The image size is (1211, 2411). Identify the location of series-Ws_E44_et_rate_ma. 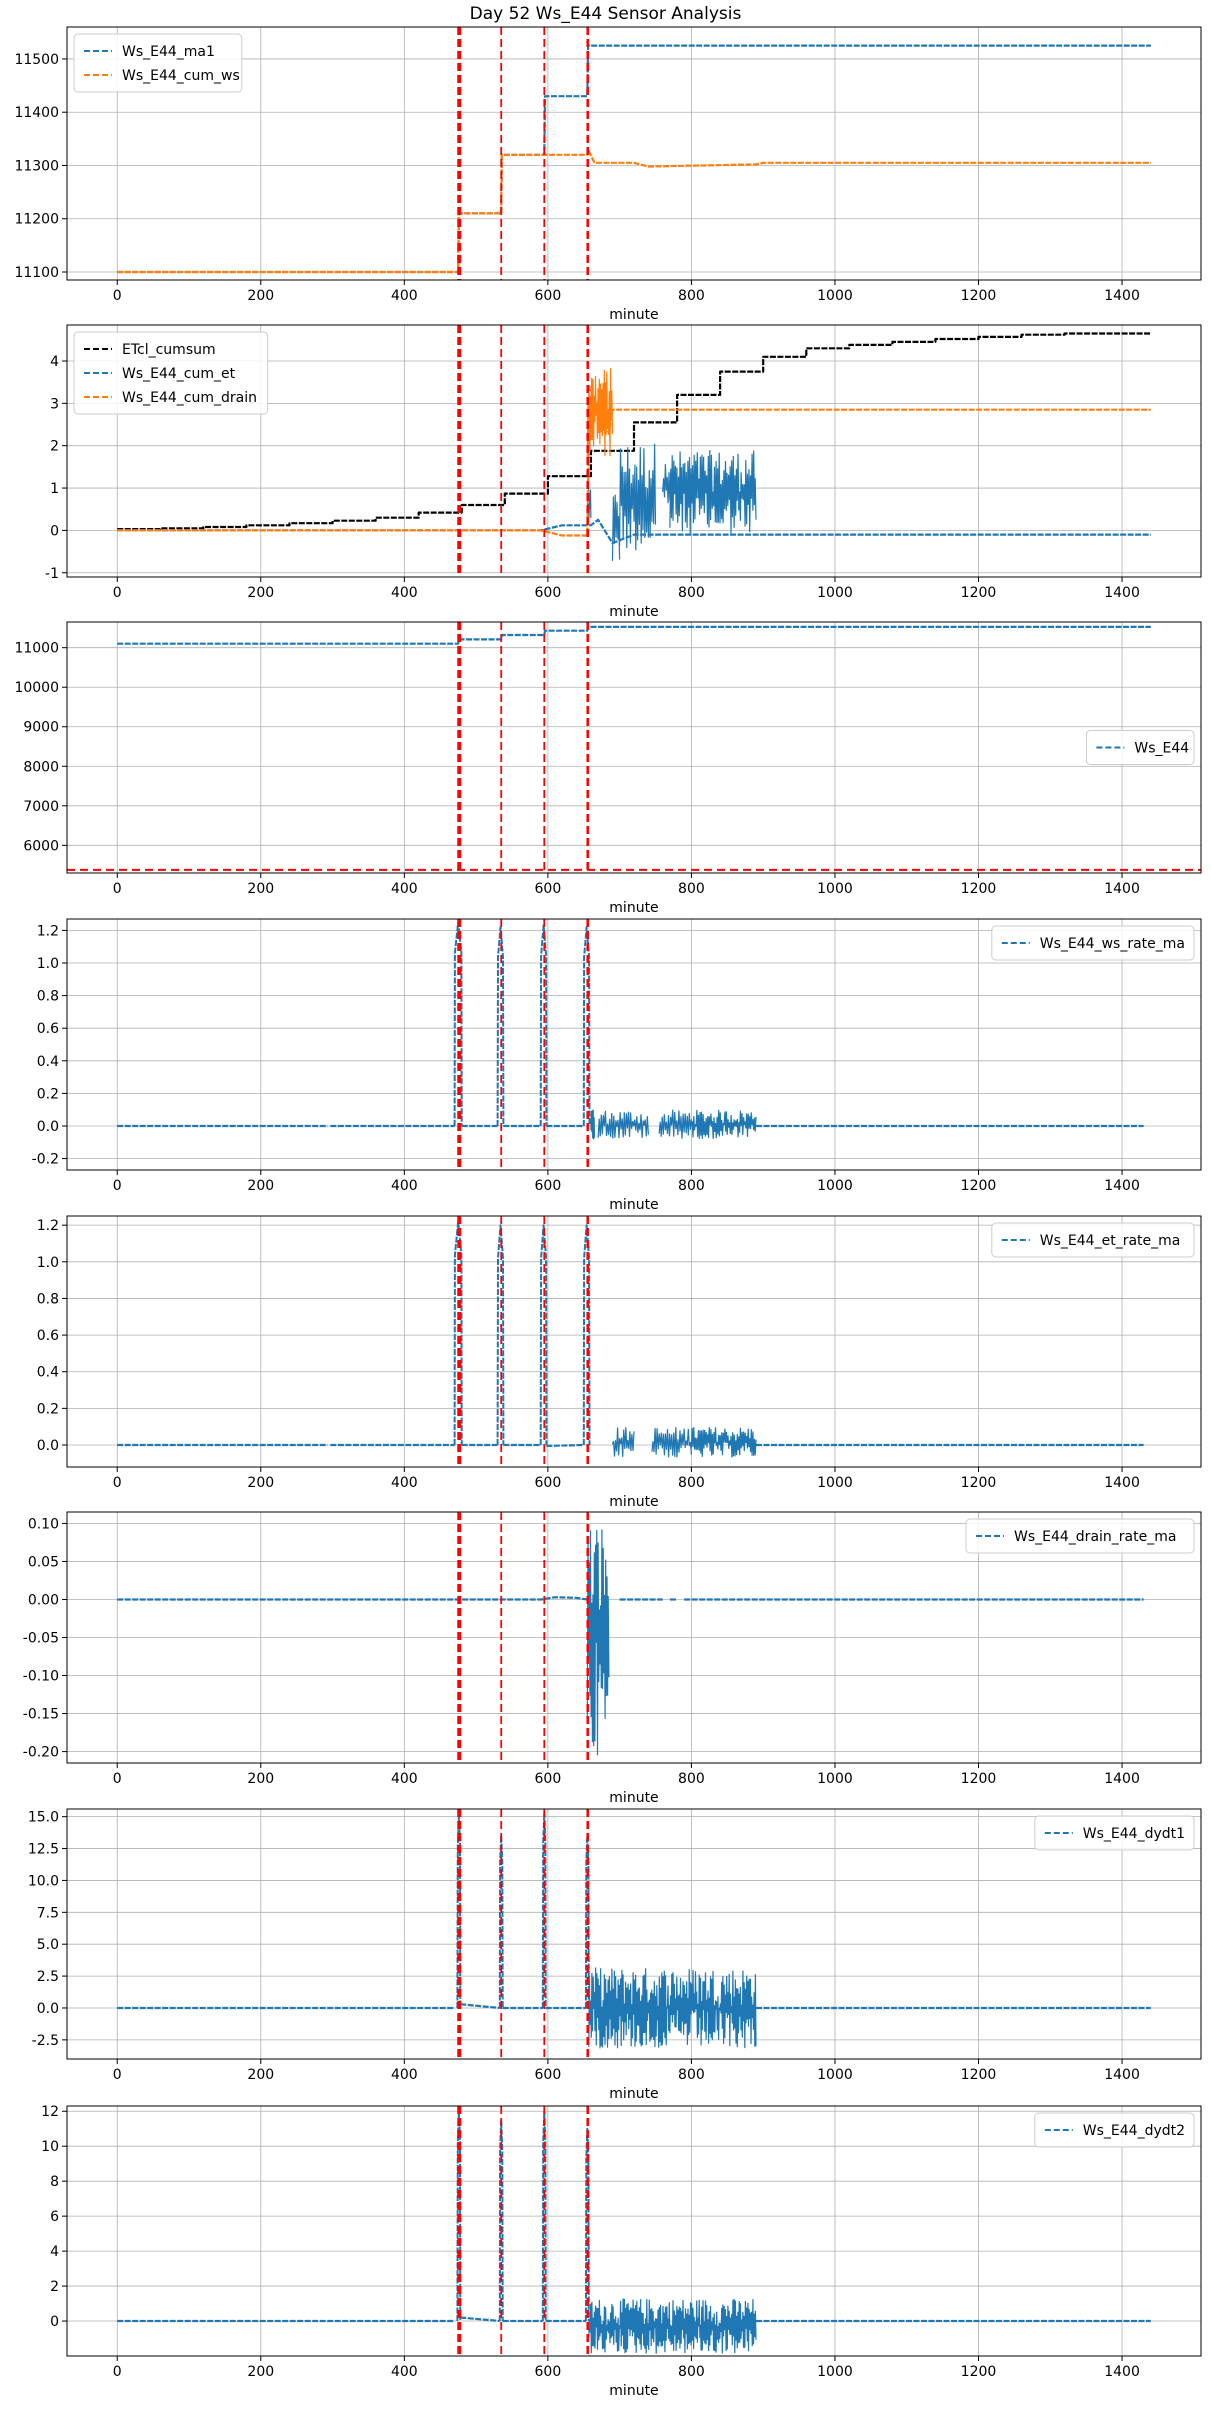
(630, 1339).